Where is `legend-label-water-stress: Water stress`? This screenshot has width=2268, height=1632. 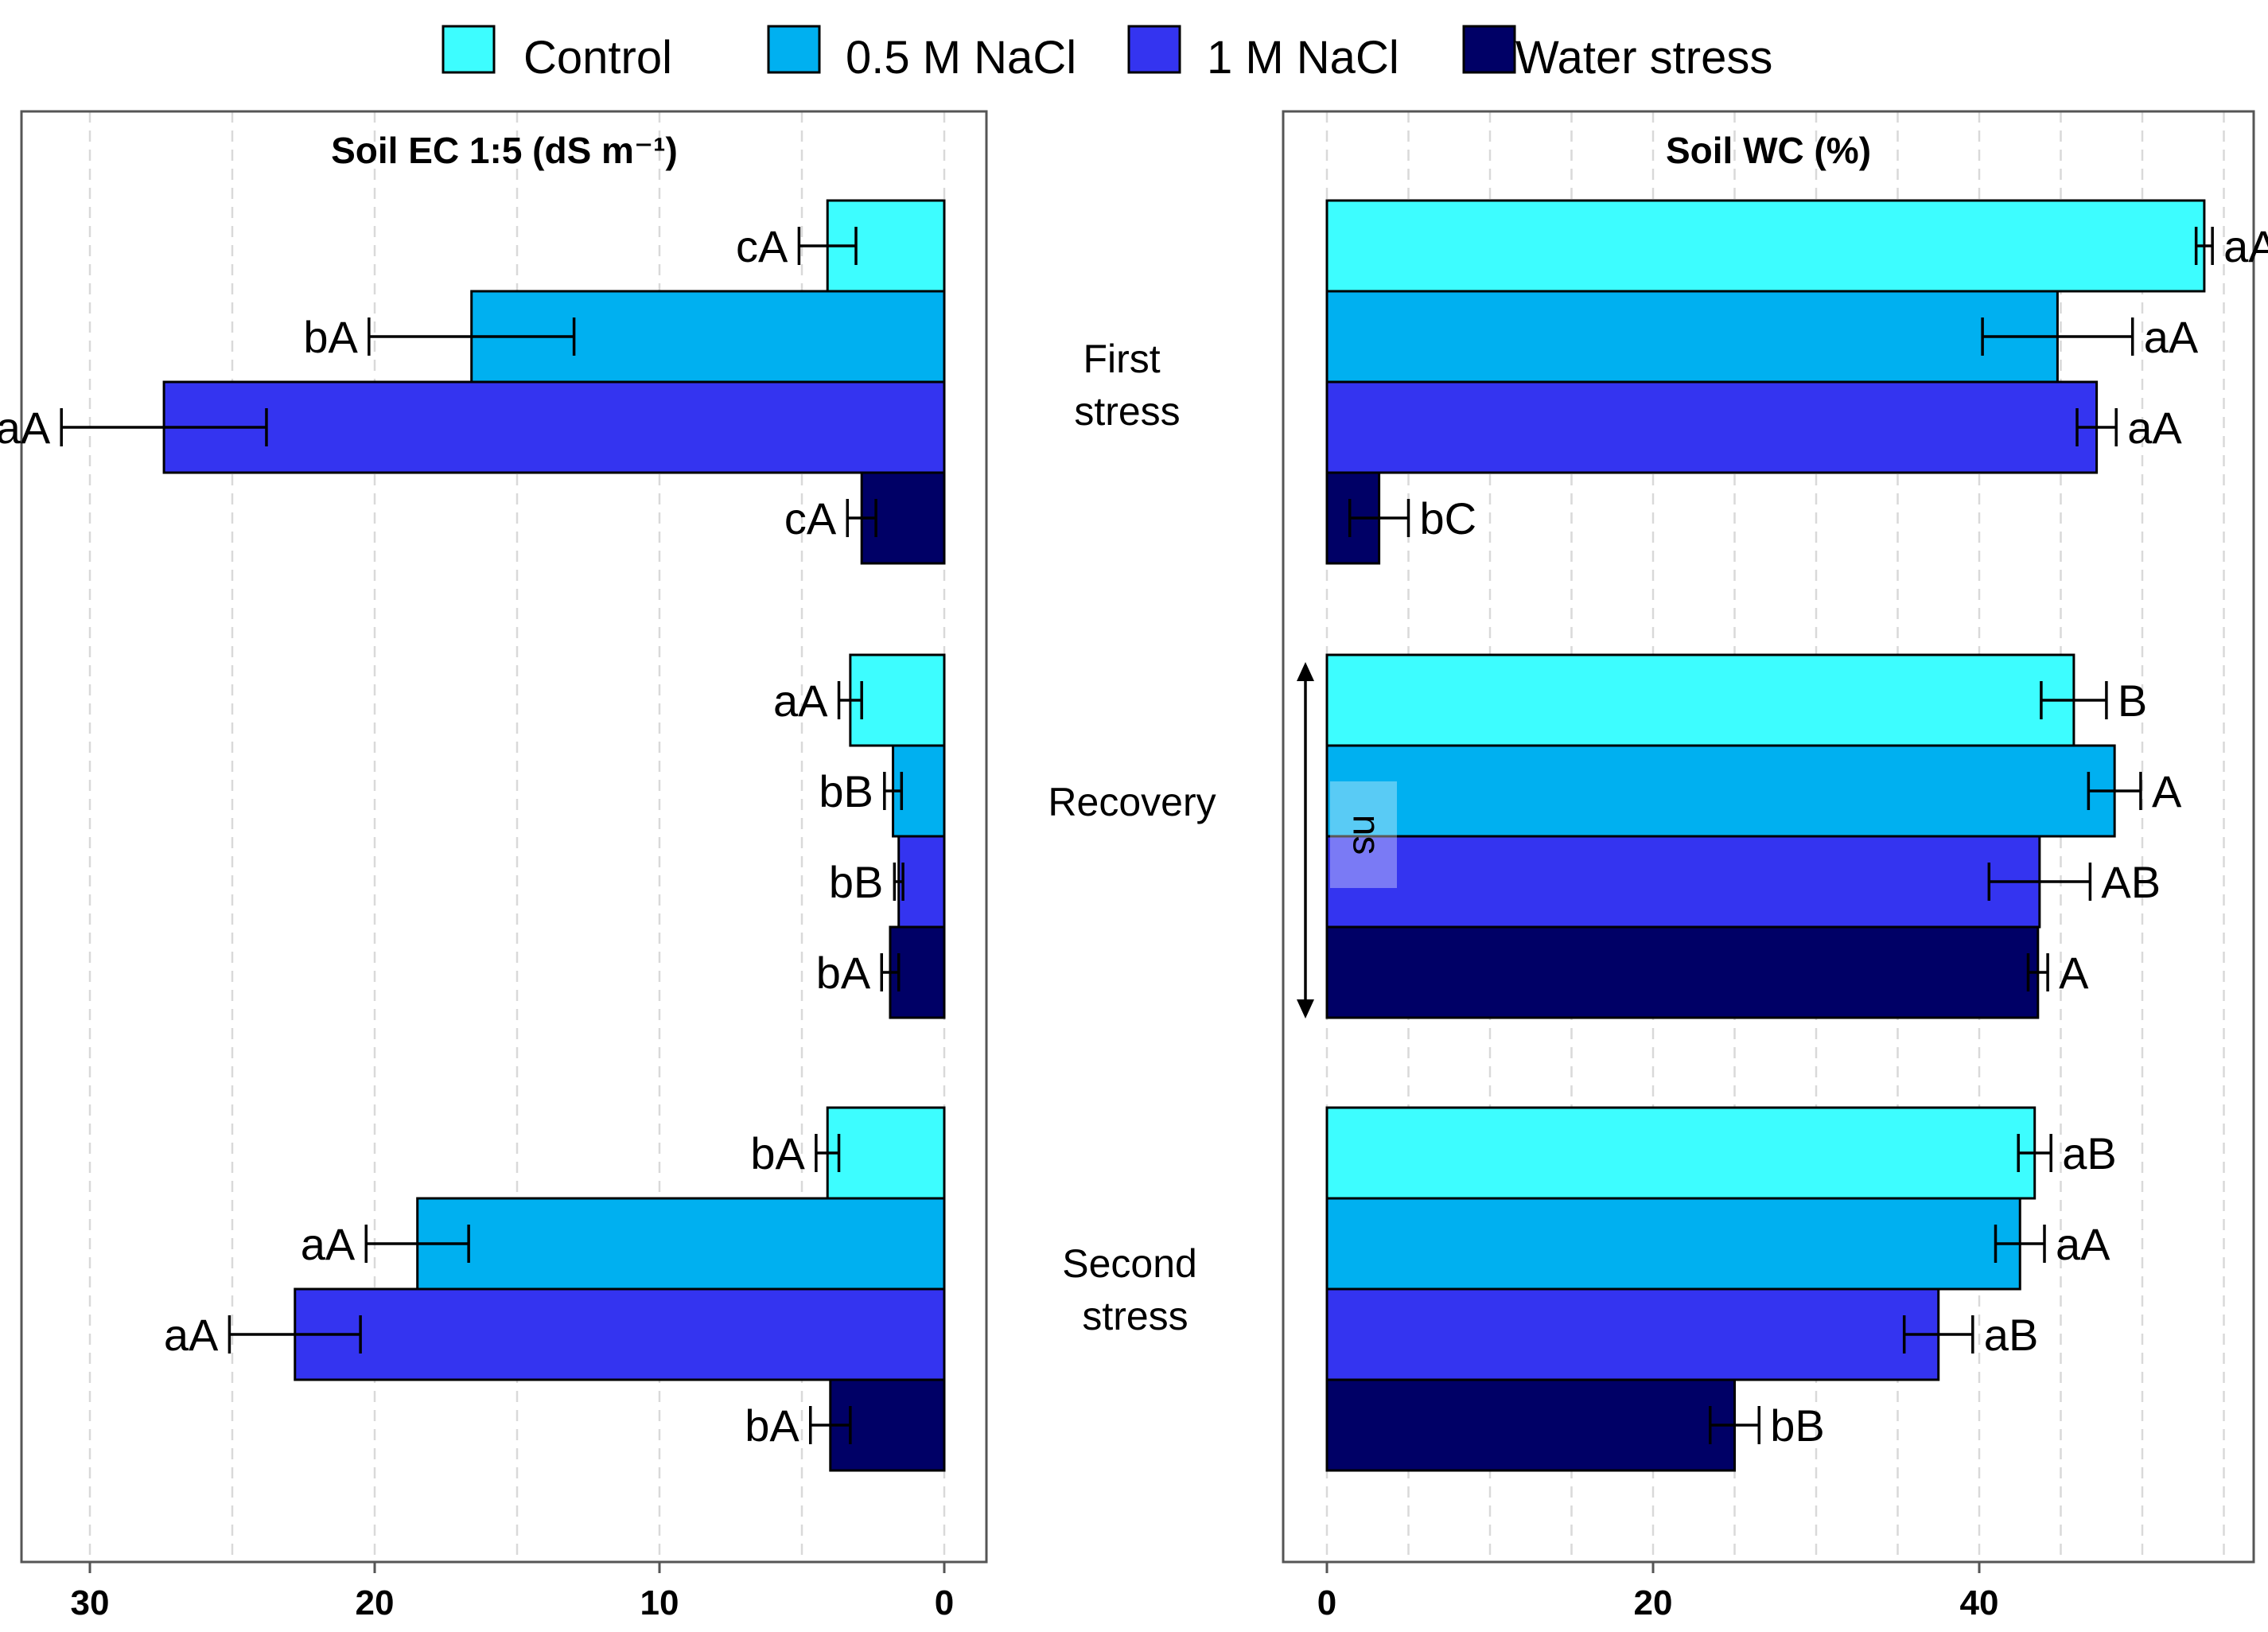 legend-label-water-stress: Water stress is located at coordinates (1643, 58).